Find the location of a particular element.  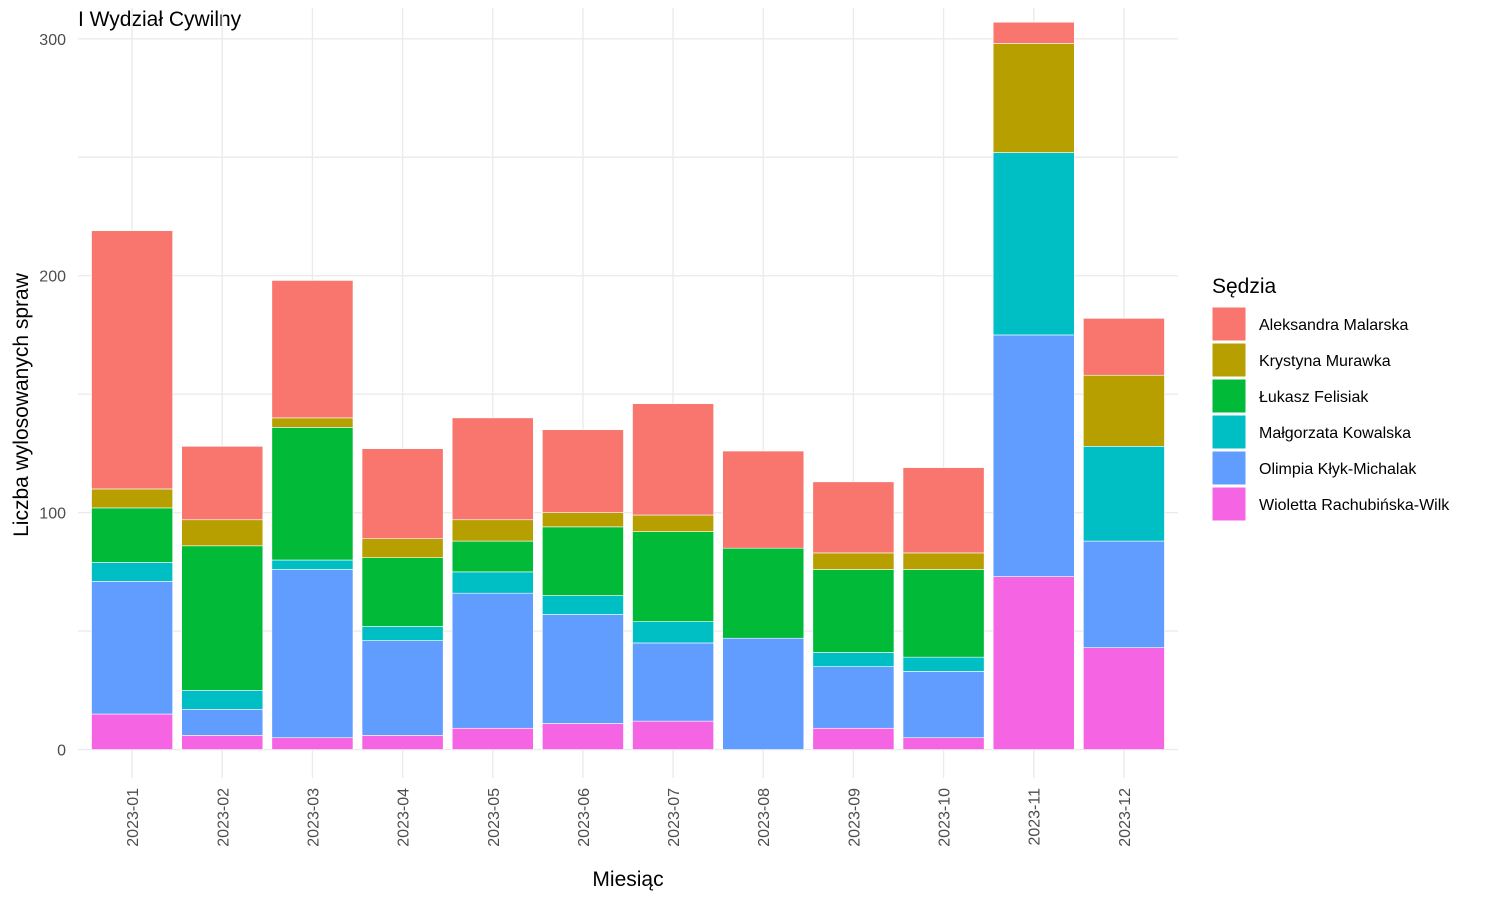

x-tick-label: 2023-04 is located at coordinates (404, 817).